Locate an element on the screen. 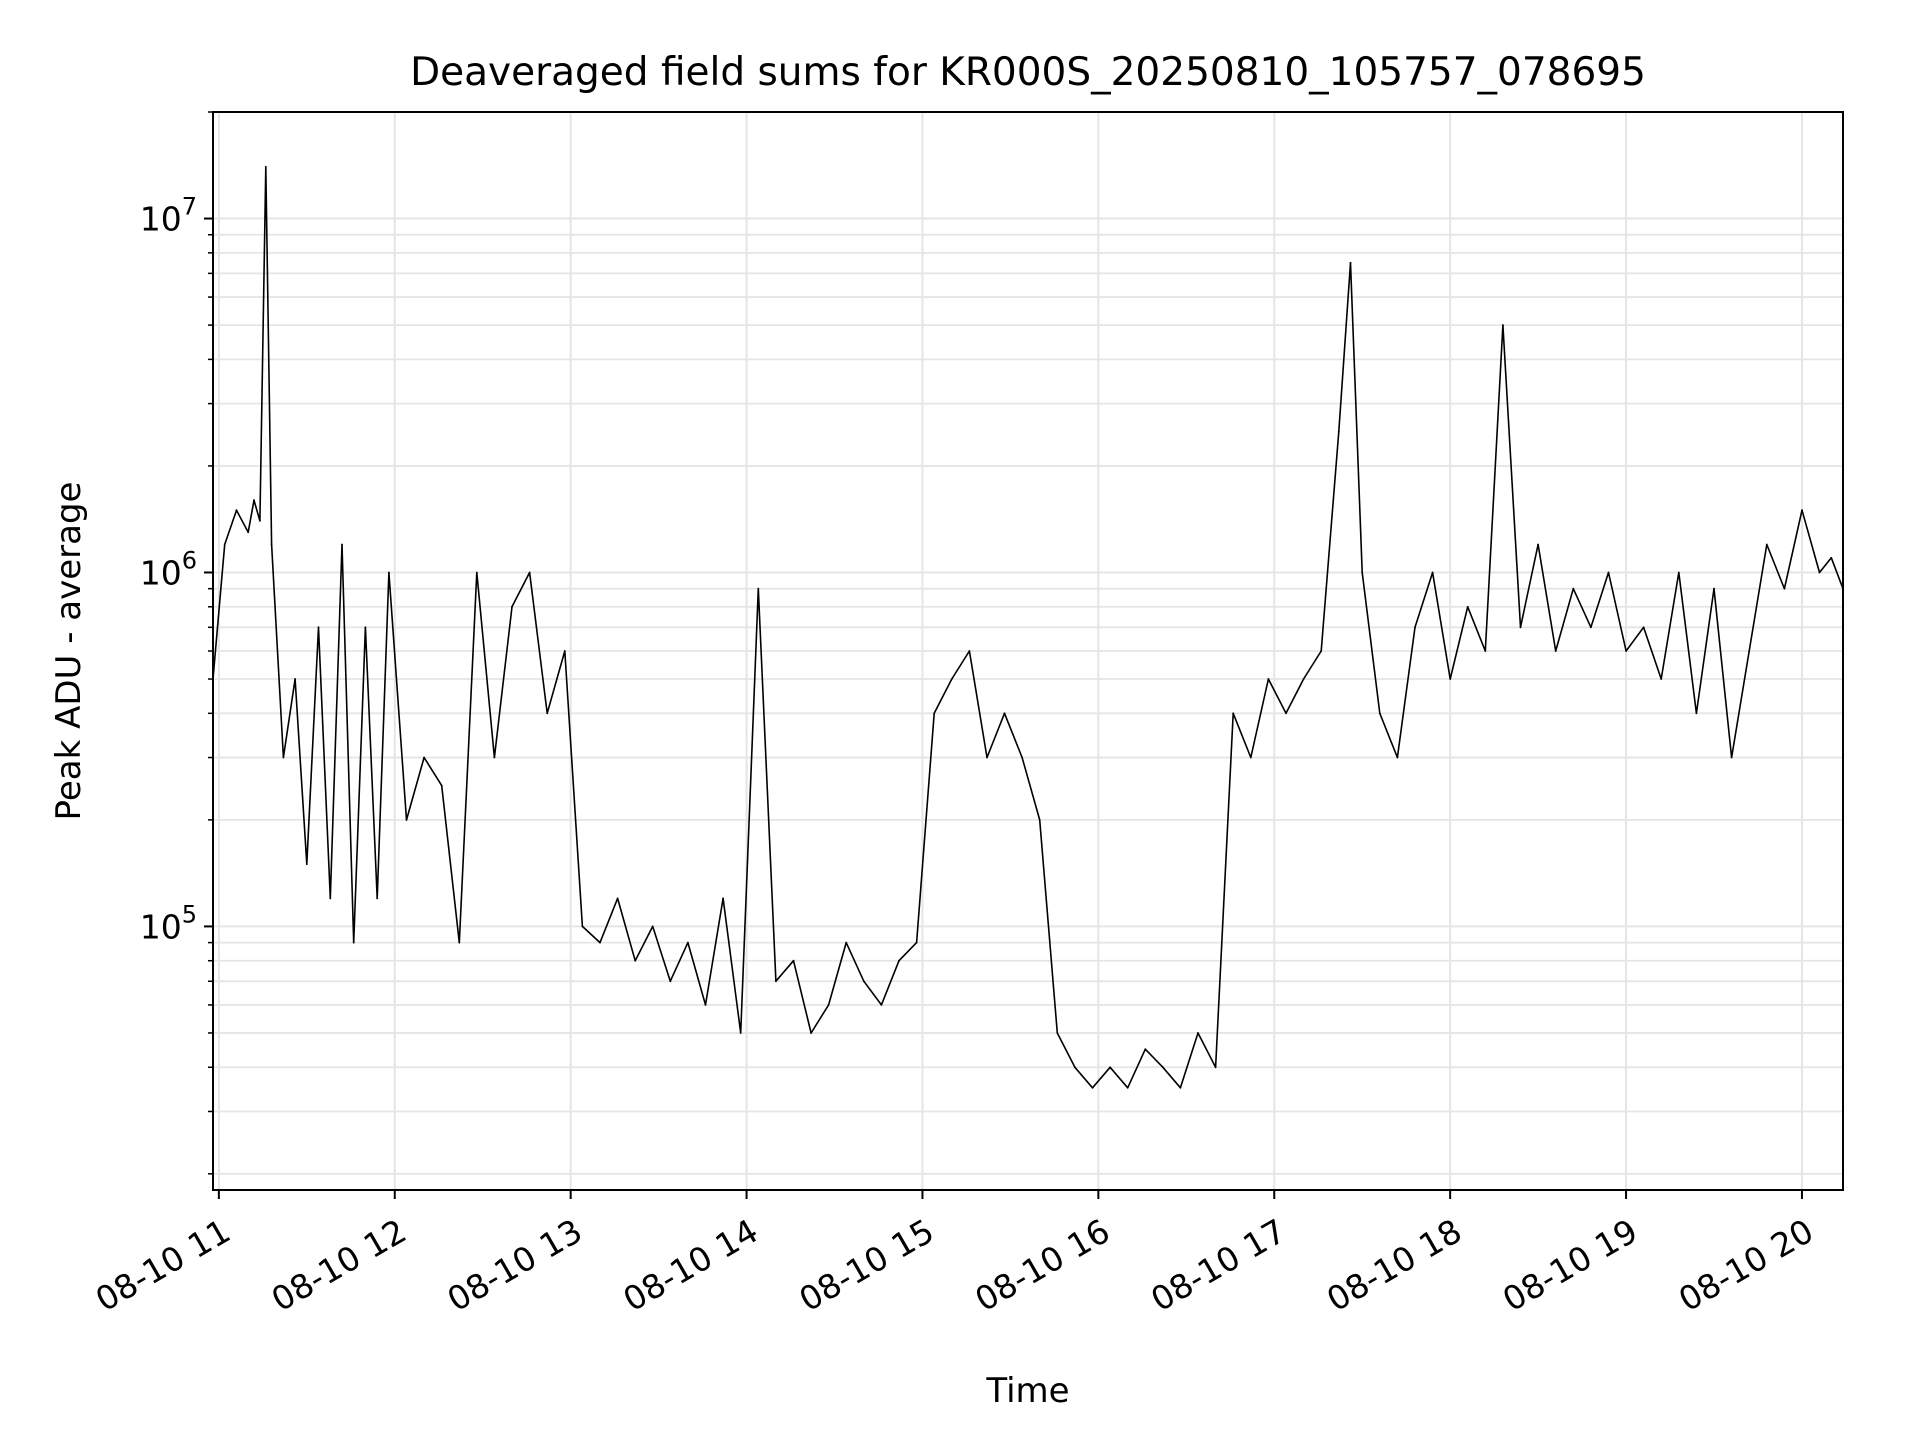 The image size is (1920, 1444). y-tick-label: 10⁶ is located at coordinates (168, 569).